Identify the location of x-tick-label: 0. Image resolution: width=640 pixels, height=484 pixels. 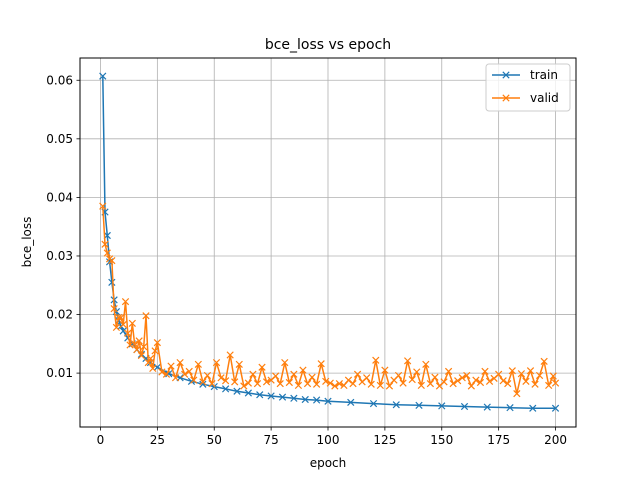
(101, 440).